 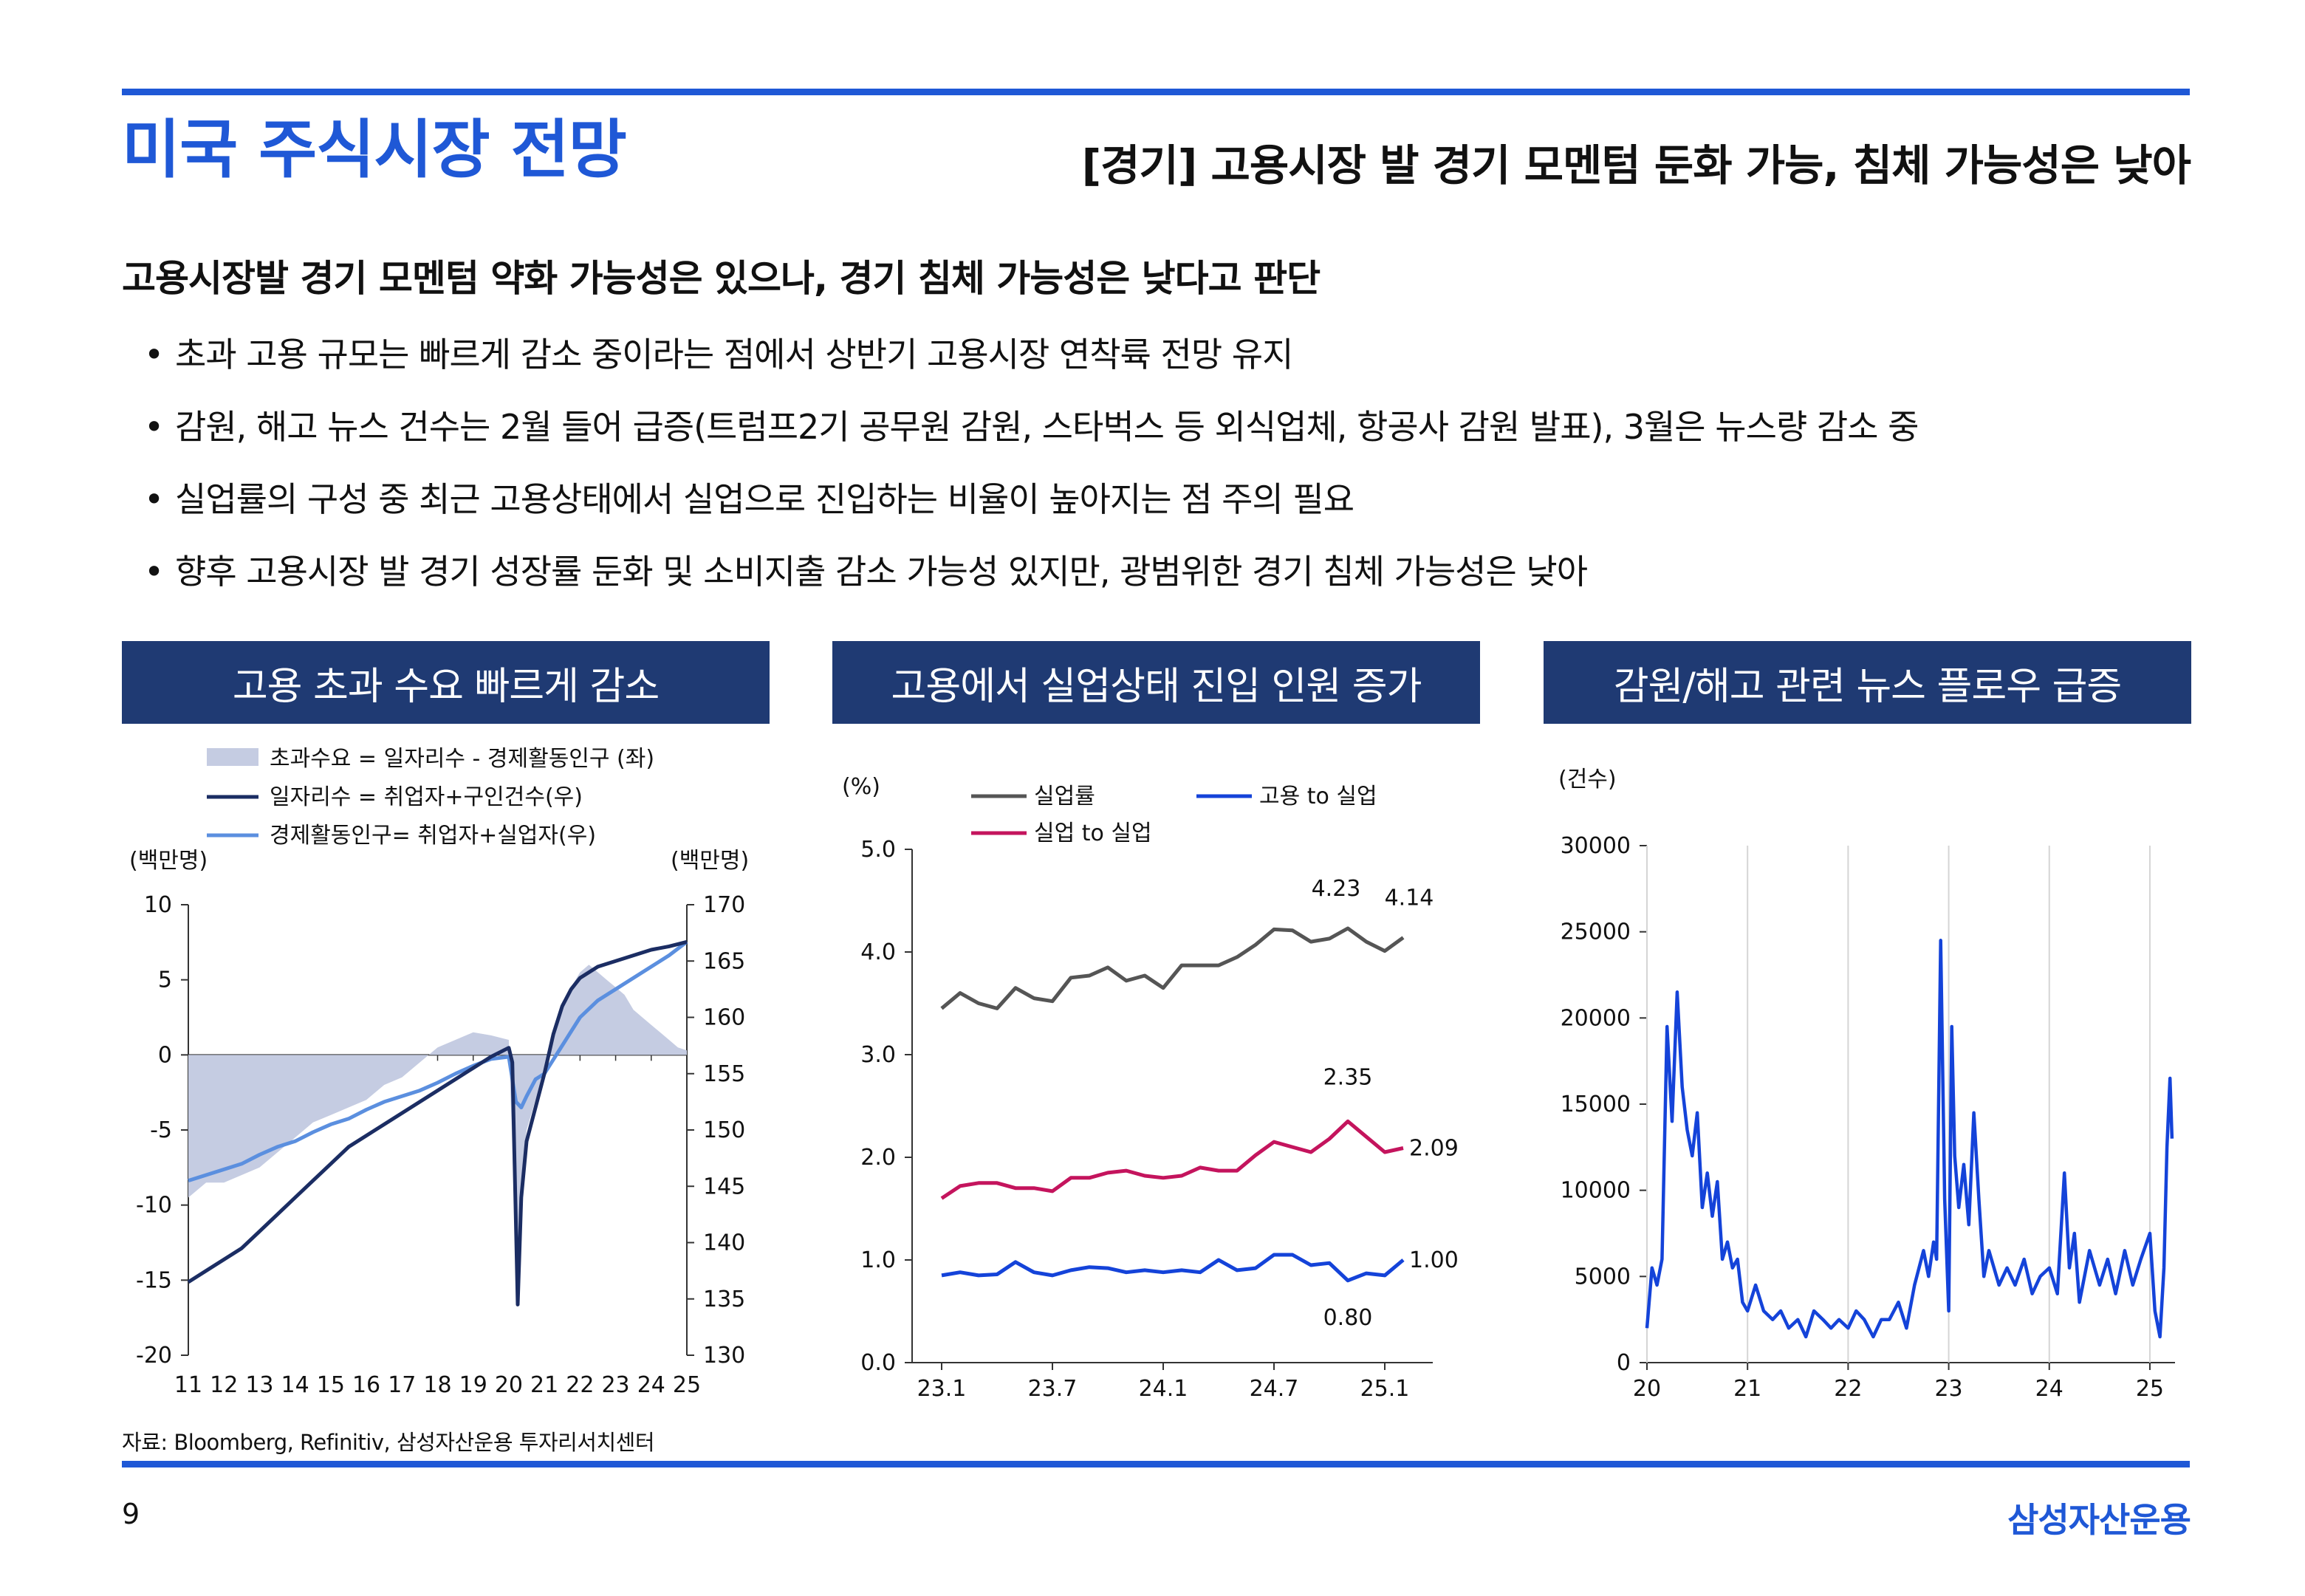 I want to click on y-tick-label: 20000, so click(x=1596, y=1018).